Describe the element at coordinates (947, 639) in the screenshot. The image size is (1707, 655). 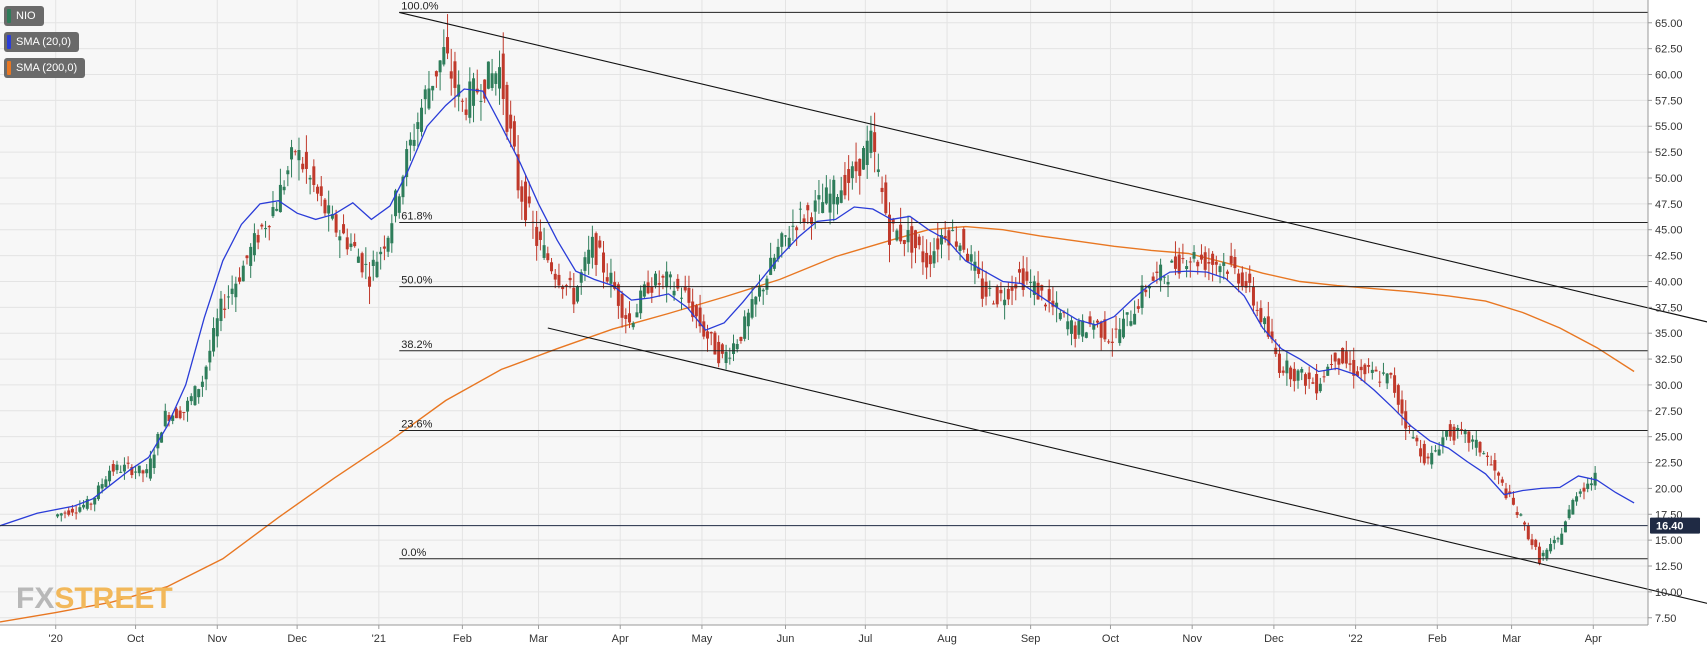
I see `x-tick-label: Aug` at that location.